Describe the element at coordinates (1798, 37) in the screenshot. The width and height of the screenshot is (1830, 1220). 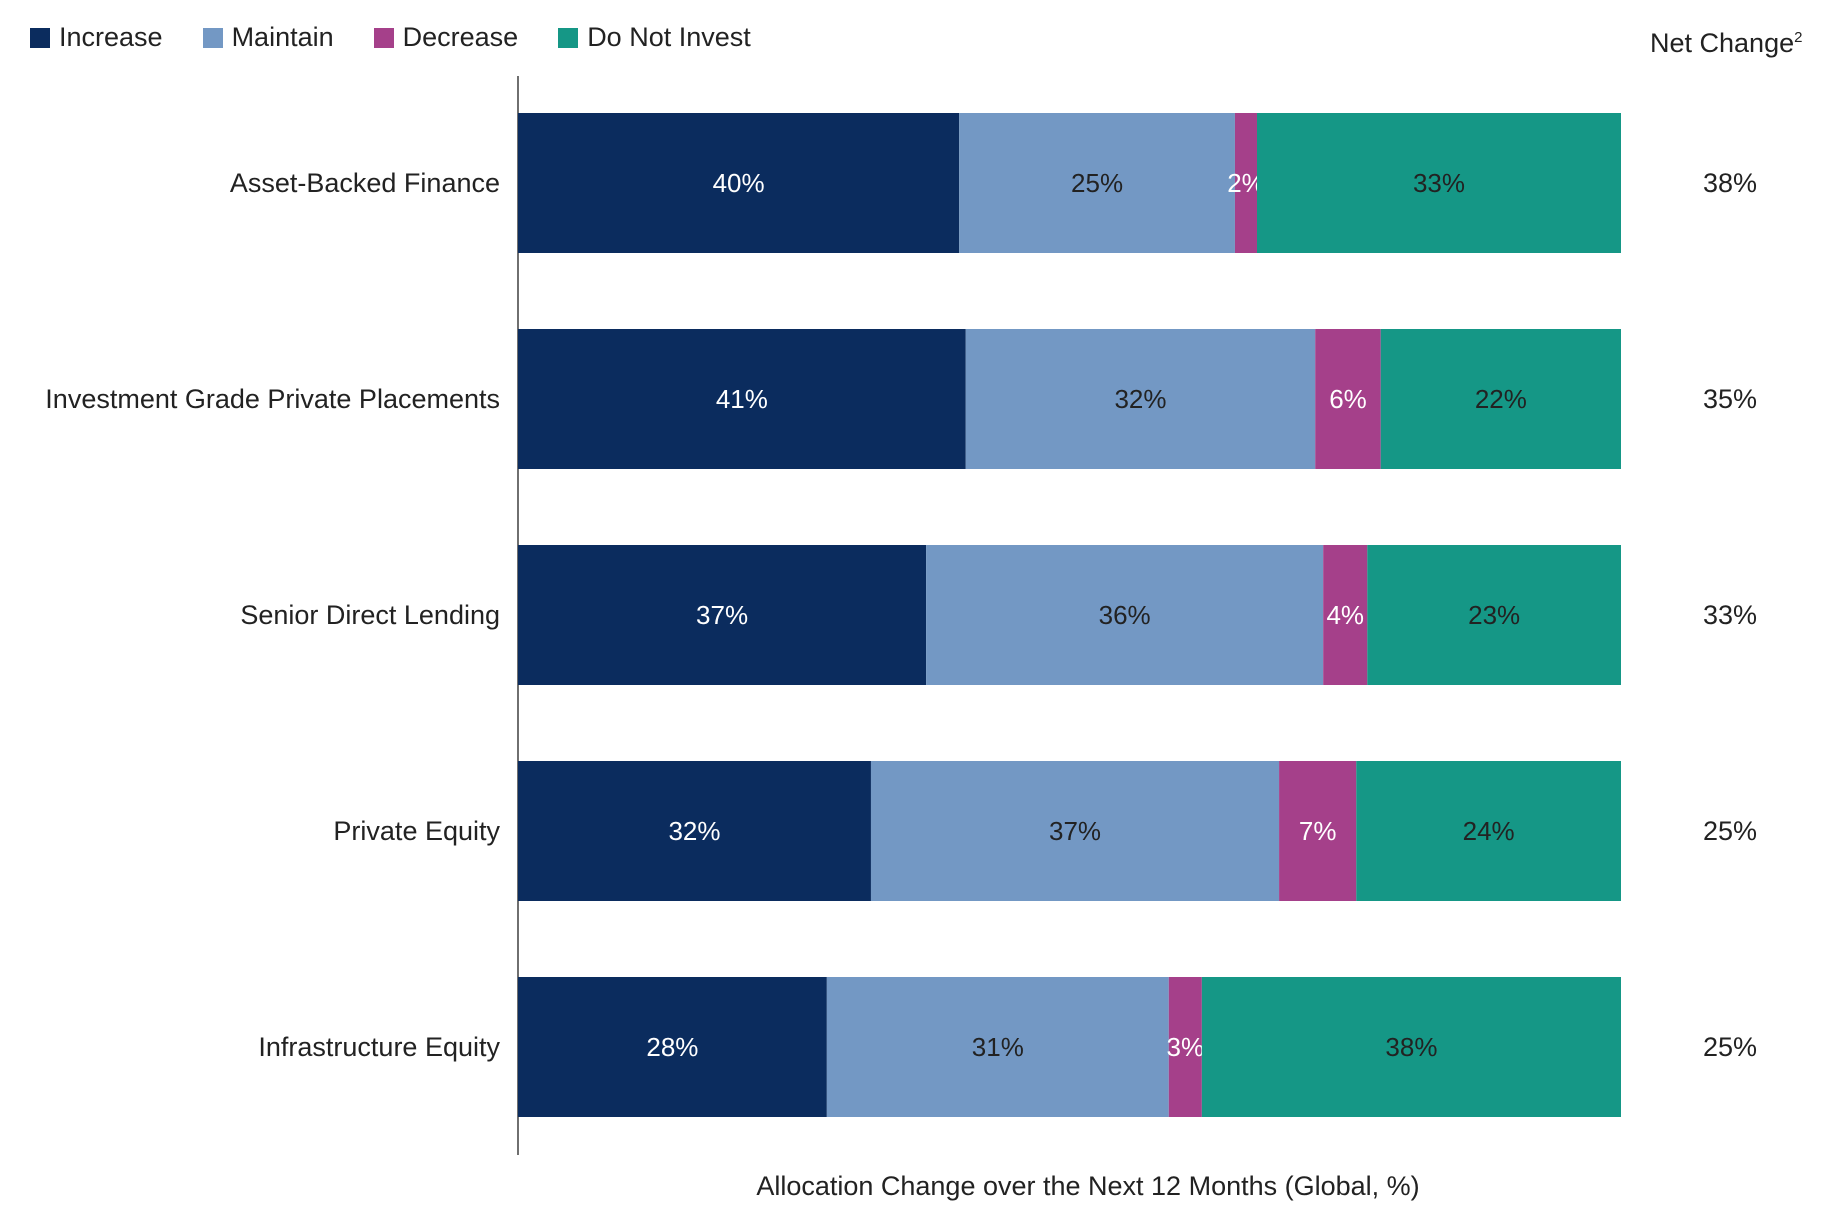
I see `net-change-footnote: 2` at that location.